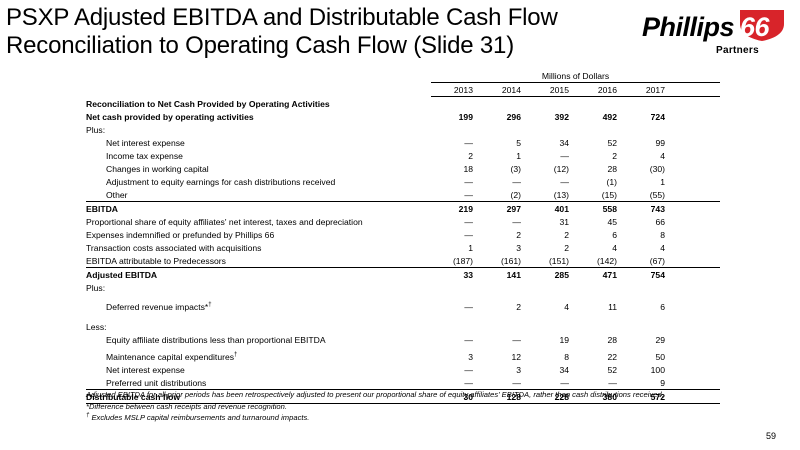 This screenshot has height=450, width=800. What do you see at coordinates (96, 327) in the screenshot?
I see `row-label-text: Less:` at bounding box center [96, 327].